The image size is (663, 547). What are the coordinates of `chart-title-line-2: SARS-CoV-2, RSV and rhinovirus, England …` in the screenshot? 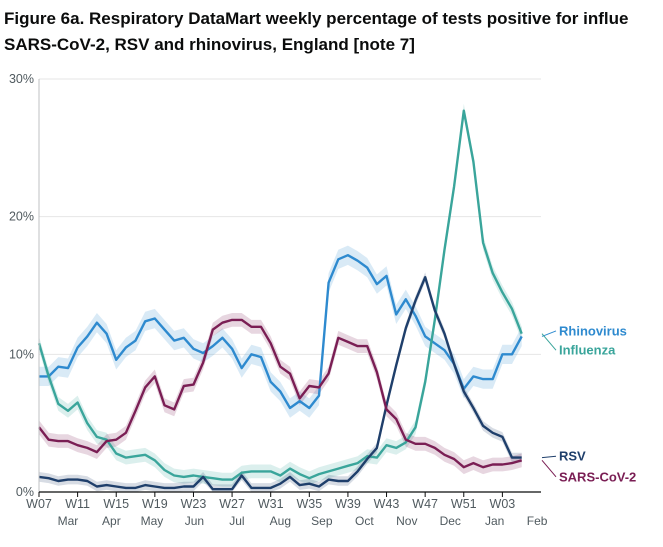 It's located at (209, 44).